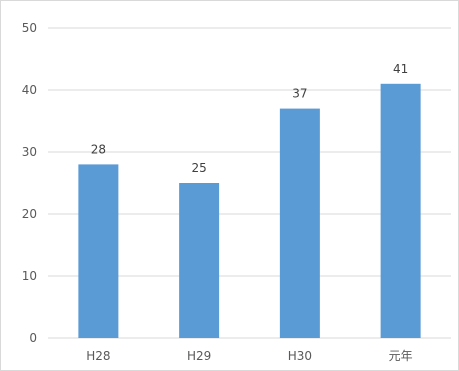 Image resolution: width=459 pixels, height=371 pixels. Describe the element at coordinates (199, 356) in the screenshot. I see `x-tick-label: H29` at that location.